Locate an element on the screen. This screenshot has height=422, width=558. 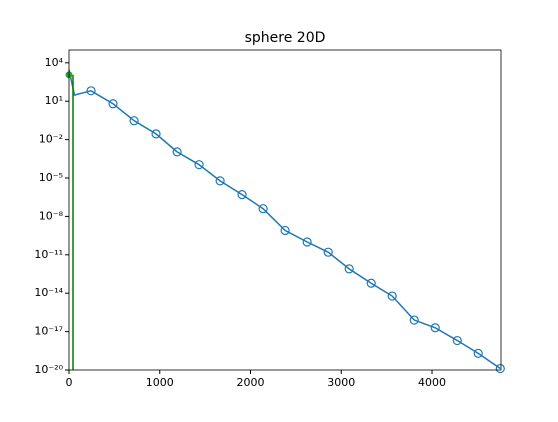
y-tick-label: 10⁻² is located at coordinates (51, 139).